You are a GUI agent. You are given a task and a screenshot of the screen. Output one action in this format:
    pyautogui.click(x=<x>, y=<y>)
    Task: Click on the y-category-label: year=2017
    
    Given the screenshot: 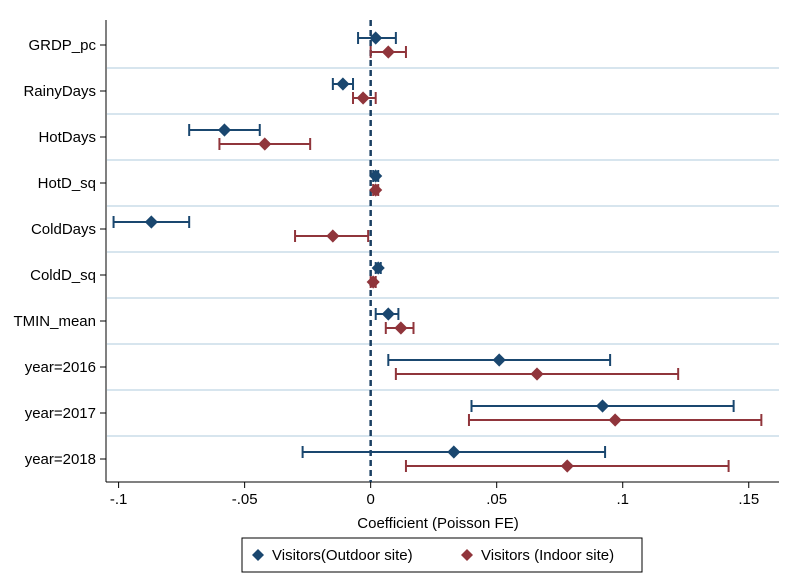 What is the action you would take?
    pyautogui.click(x=60, y=413)
    